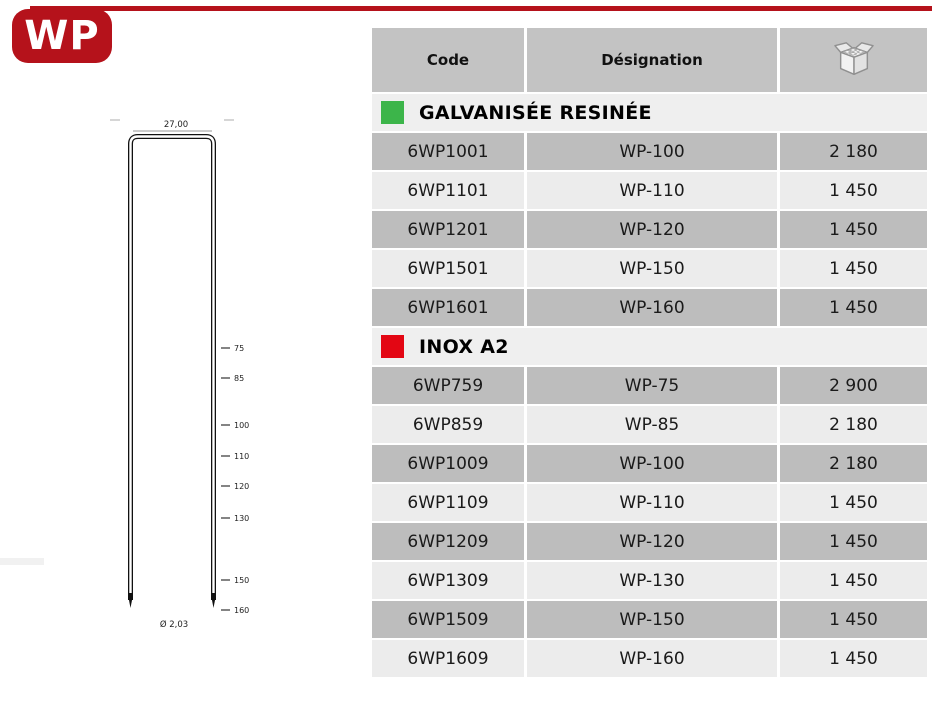  Describe the element at coordinates (172, 364) in the screenshot. I see `staple-wire-inner` at that location.